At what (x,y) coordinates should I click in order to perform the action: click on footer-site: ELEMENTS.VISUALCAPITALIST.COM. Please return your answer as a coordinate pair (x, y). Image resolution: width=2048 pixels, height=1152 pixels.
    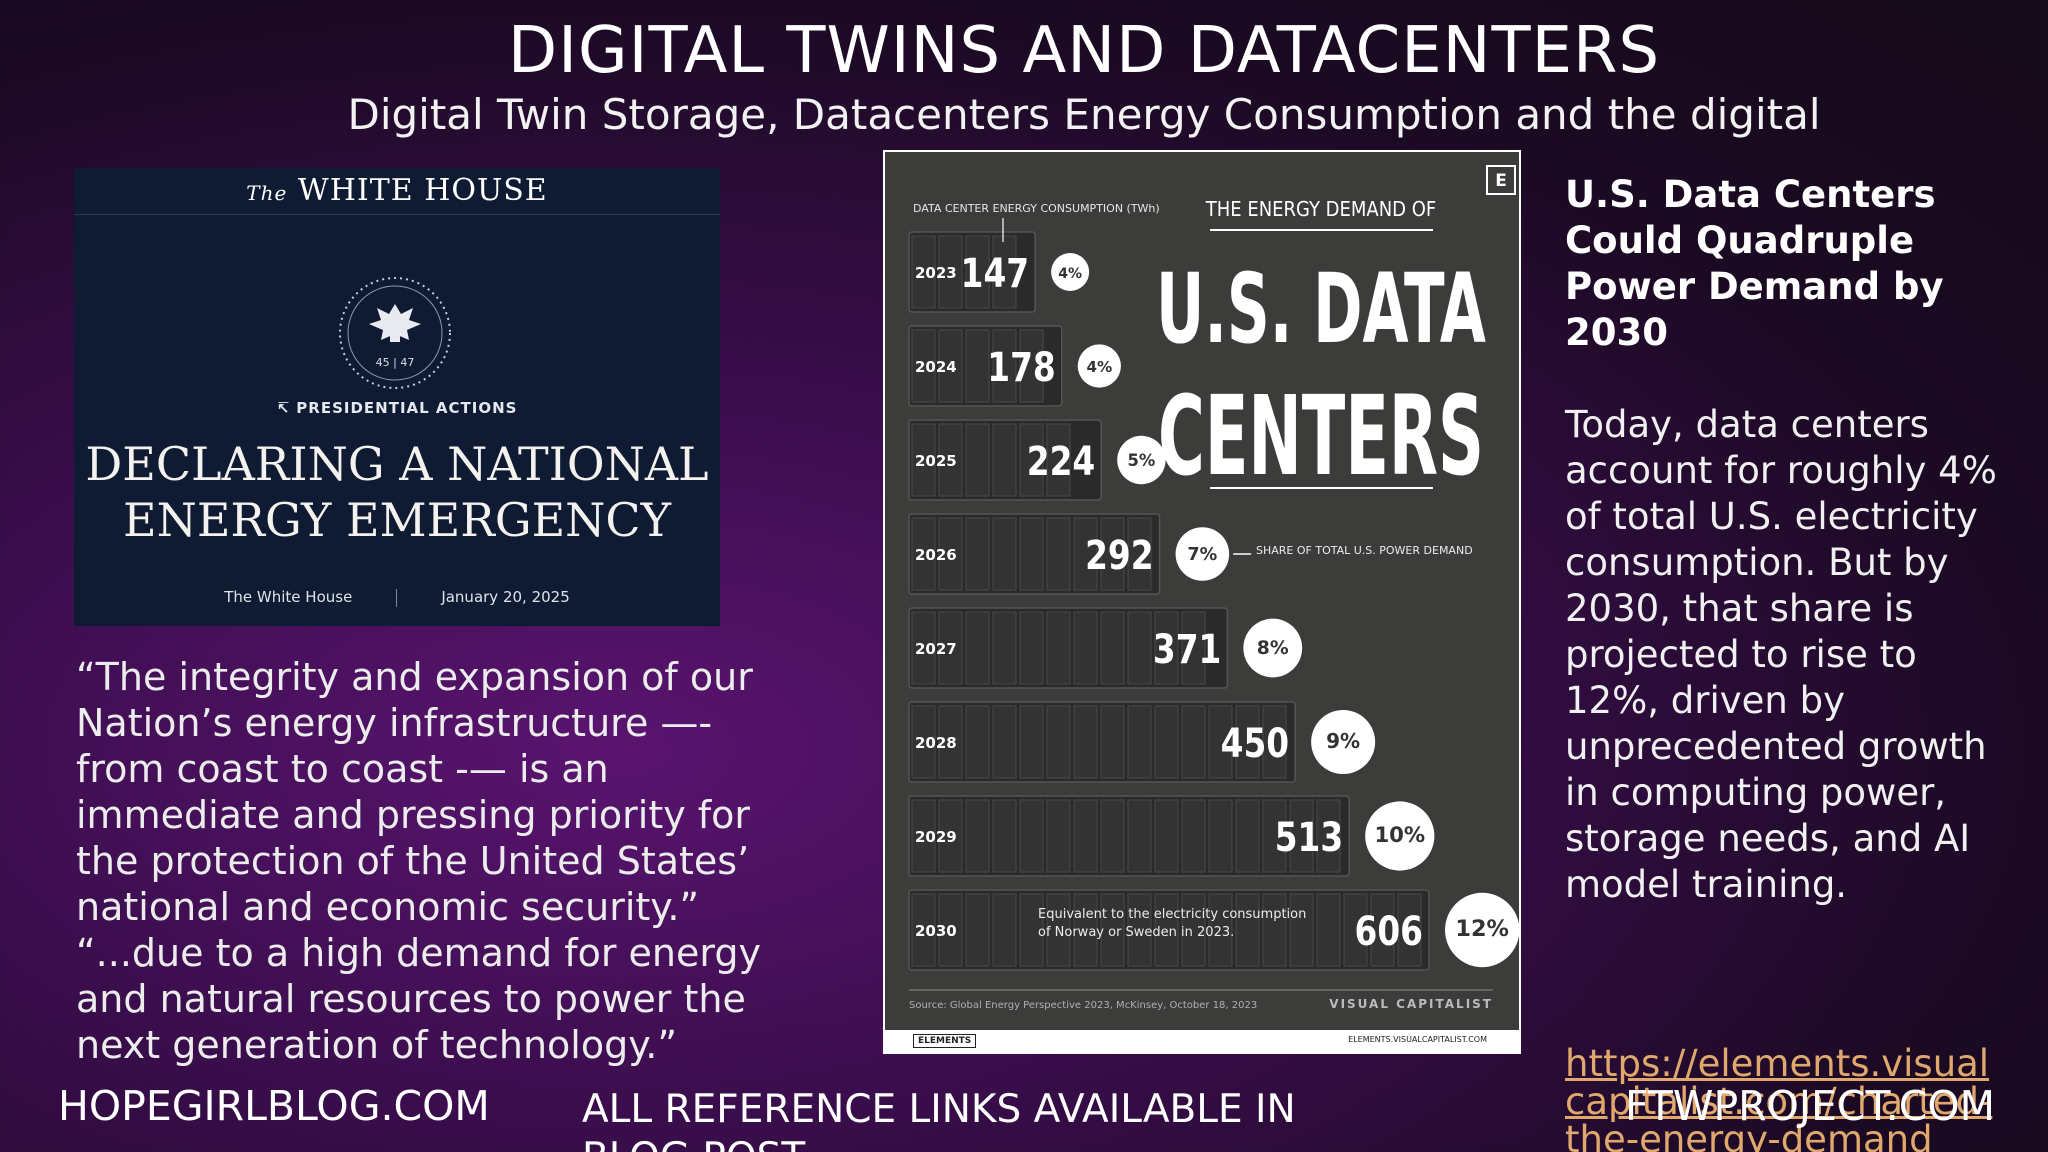
    Looking at the image, I should click on (1417, 1039).